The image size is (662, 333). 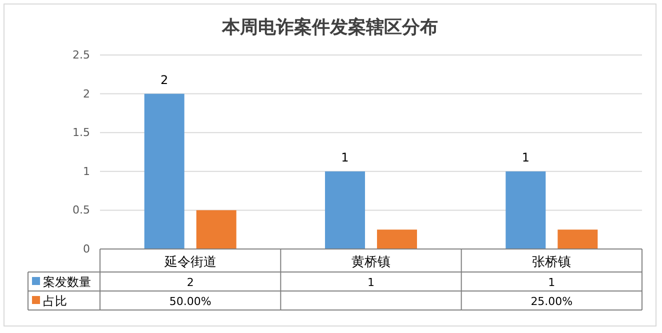 I want to click on data-label: 2, so click(x=190, y=282).